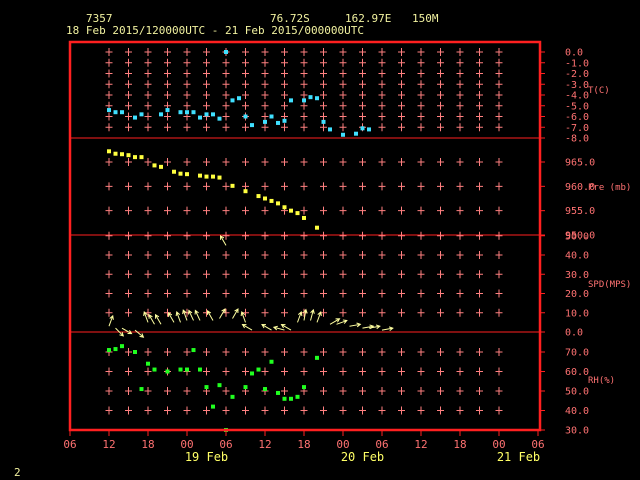 Image resolution: width=640 pixels, height=480 pixels. What do you see at coordinates (580, 236) in the screenshot?
I see `y-tick-label-pressure: 950.0` at bounding box center [580, 236].